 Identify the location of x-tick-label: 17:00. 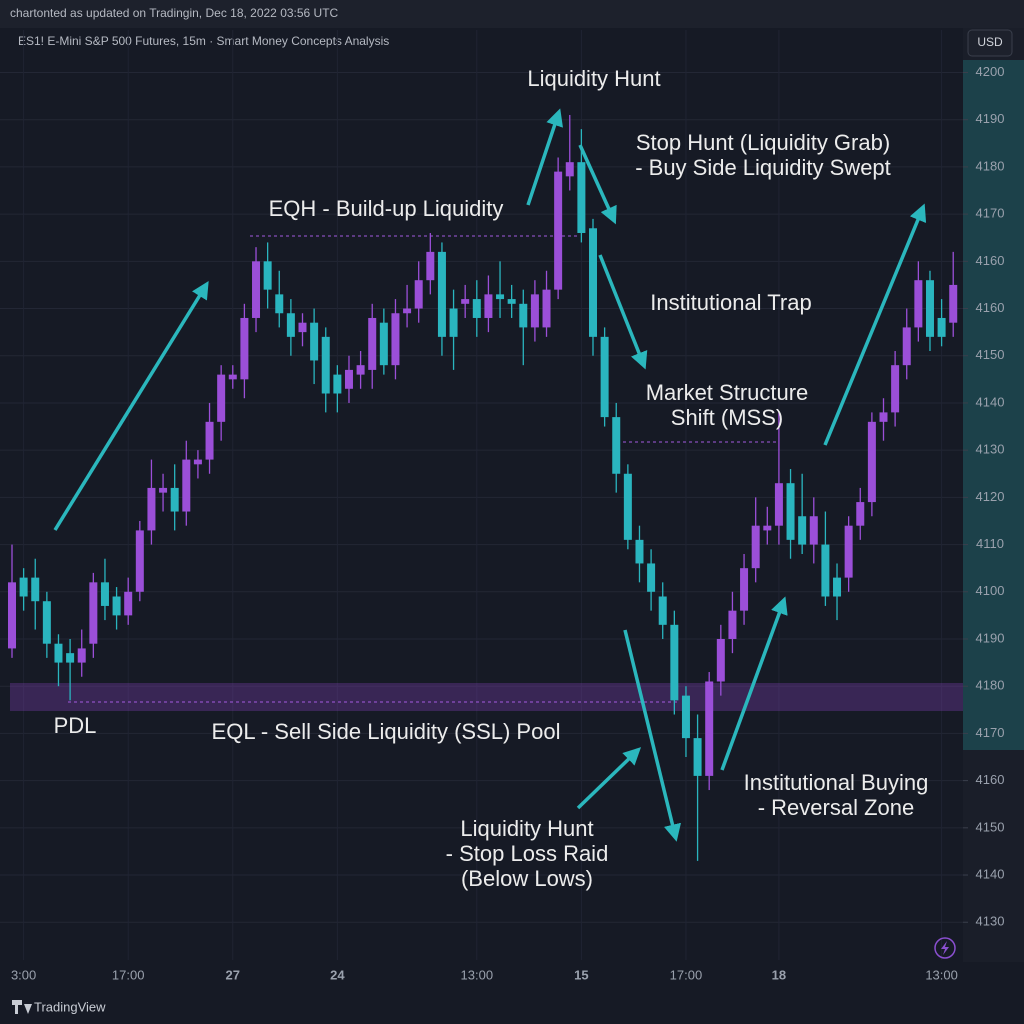
(128, 974).